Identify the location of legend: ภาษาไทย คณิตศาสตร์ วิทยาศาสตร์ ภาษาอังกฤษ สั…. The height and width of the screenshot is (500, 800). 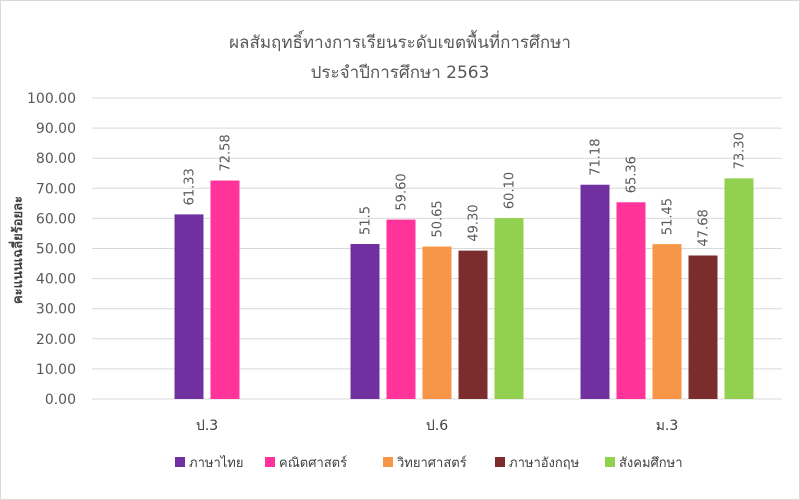
(429, 463).